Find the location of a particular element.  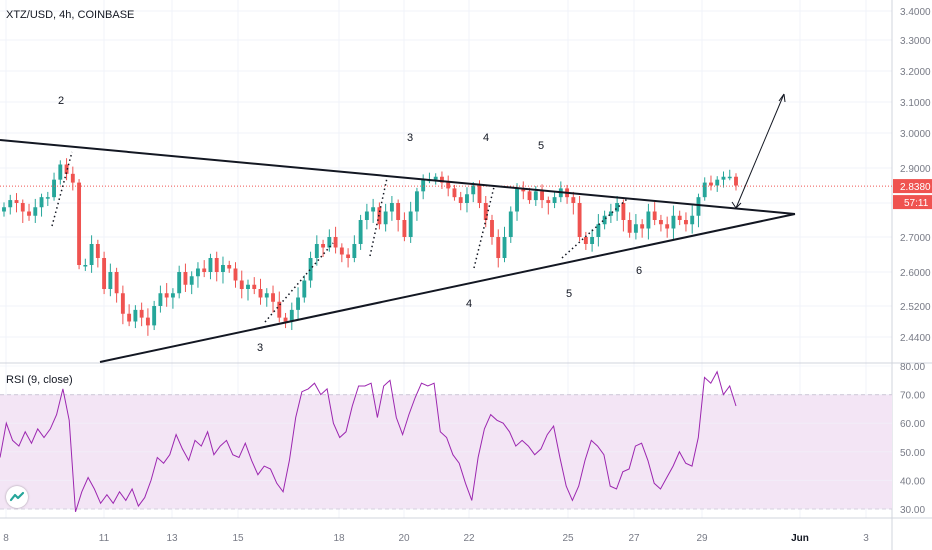

rsi-tick-label: 80.00 is located at coordinates (912, 367).